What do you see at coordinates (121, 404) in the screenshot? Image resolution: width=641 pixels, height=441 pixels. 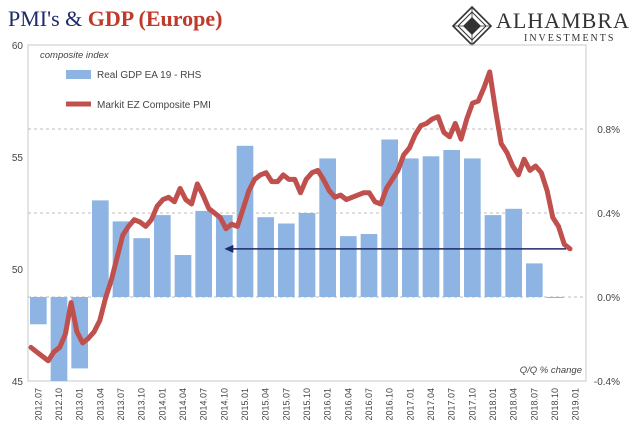 I see `x-tick-label: 2013.07` at bounding box center [121, 404].